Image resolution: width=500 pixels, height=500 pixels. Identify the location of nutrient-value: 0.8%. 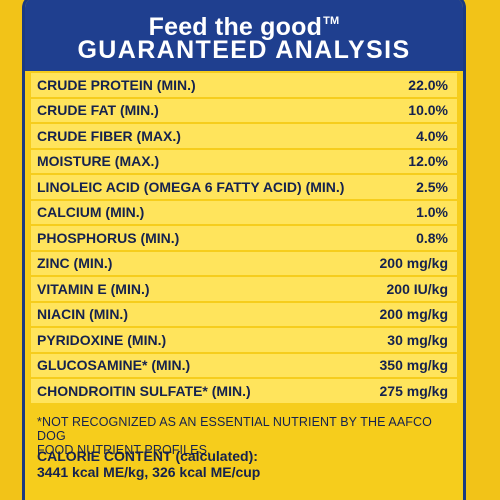
(432, 237).